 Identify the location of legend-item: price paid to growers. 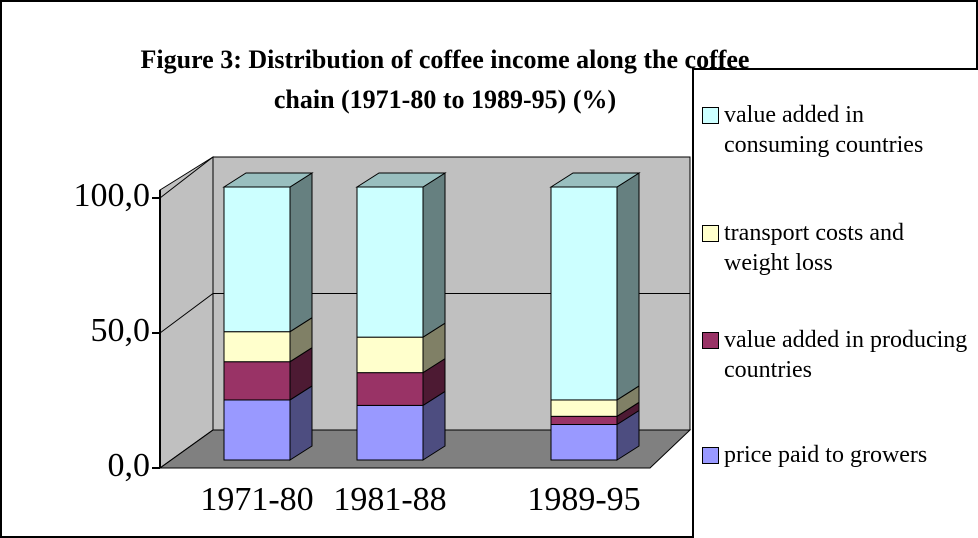
(837, 455).